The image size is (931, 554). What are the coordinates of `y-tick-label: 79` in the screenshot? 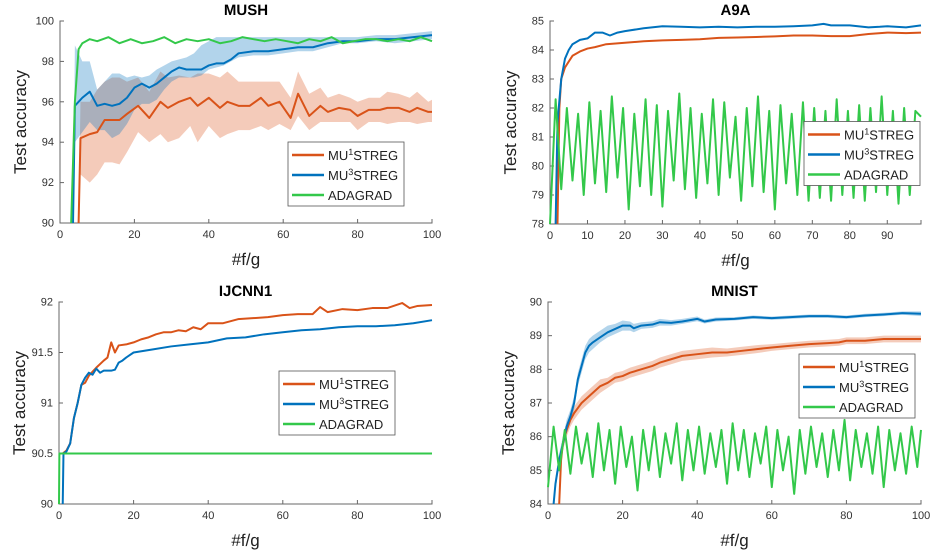 It's located at (538, 196).